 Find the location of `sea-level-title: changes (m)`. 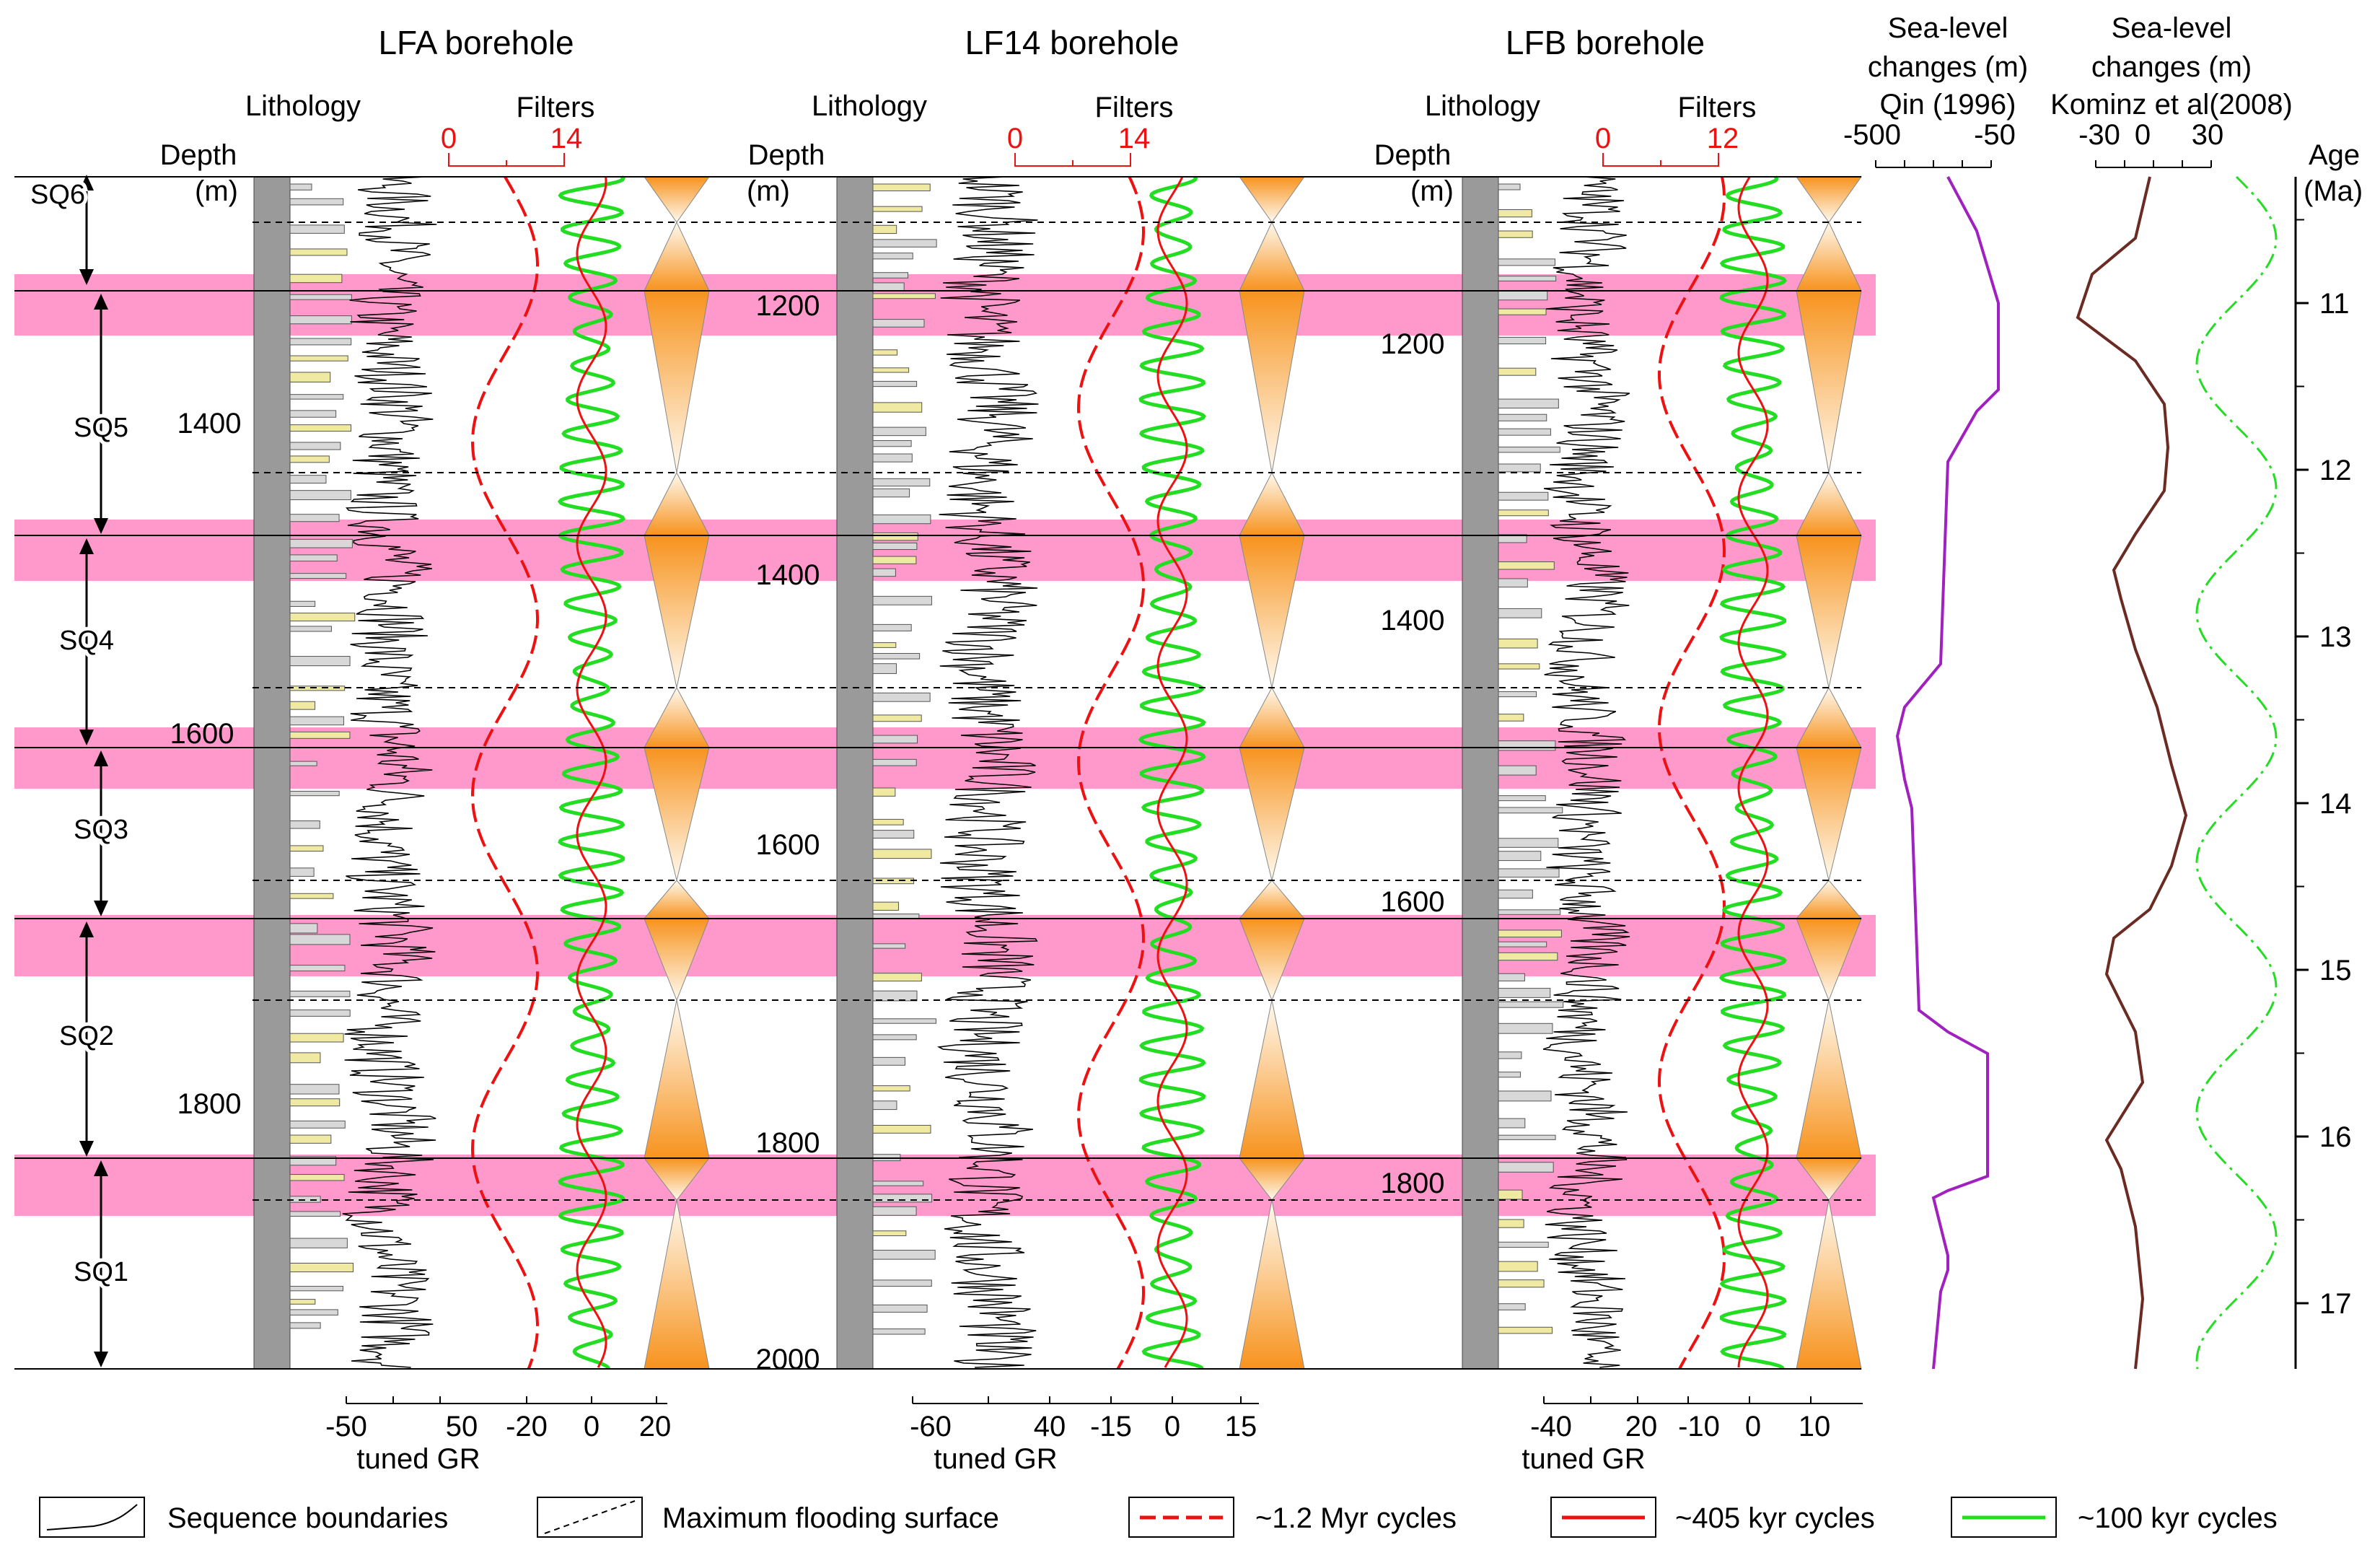

sea-level-title: changes (m) is located at coordinates (1948, 67).